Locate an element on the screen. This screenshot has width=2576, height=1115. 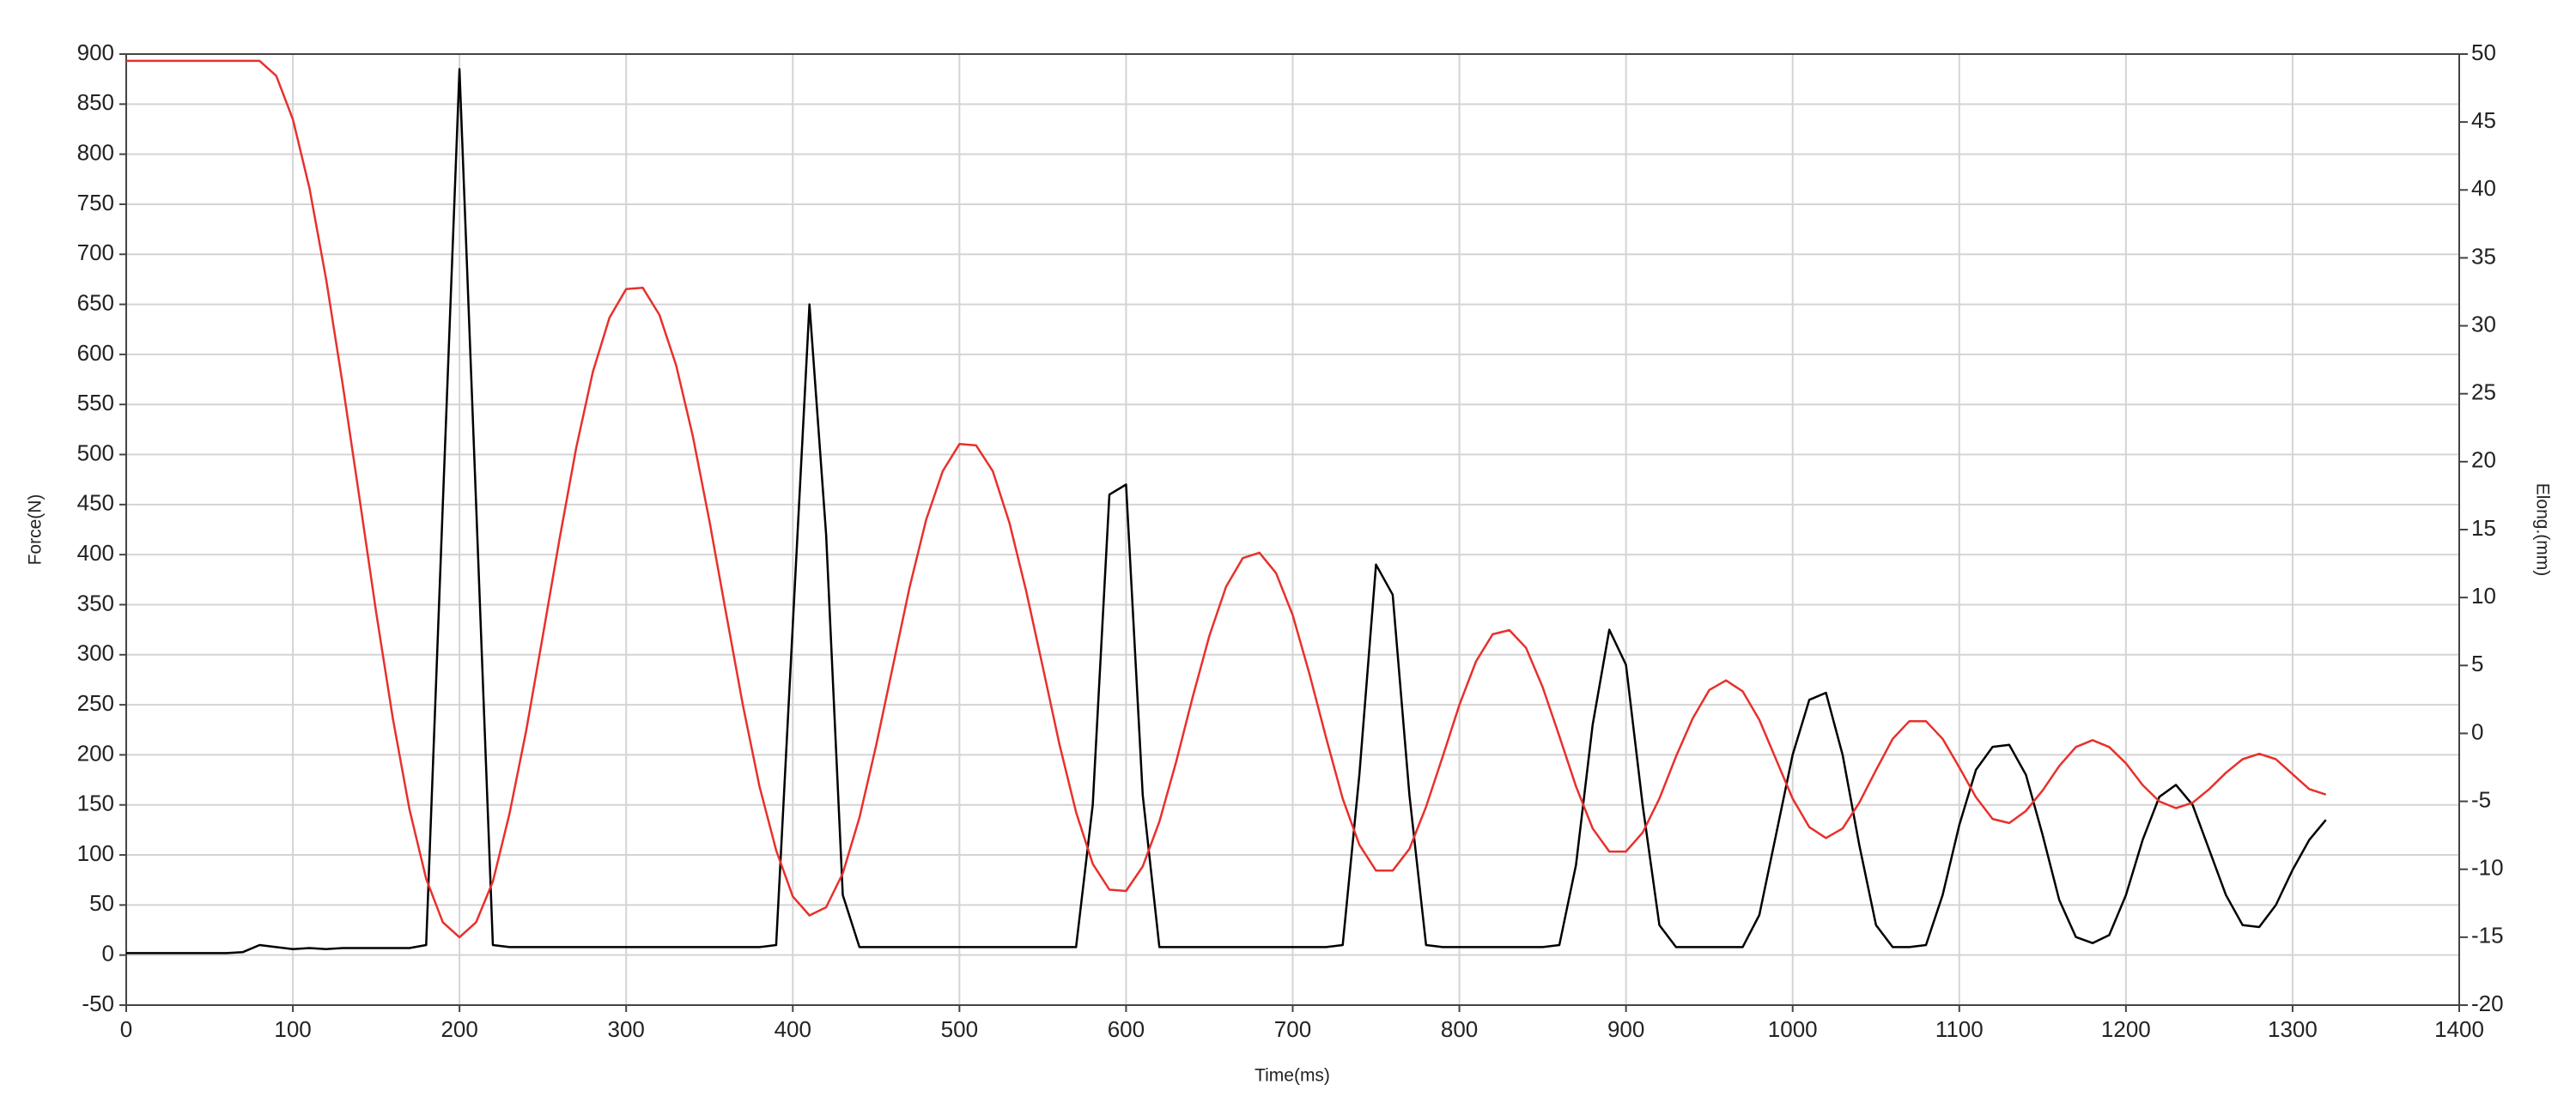
y2-tick-label: 40 is located at coordinates (2484, 188).